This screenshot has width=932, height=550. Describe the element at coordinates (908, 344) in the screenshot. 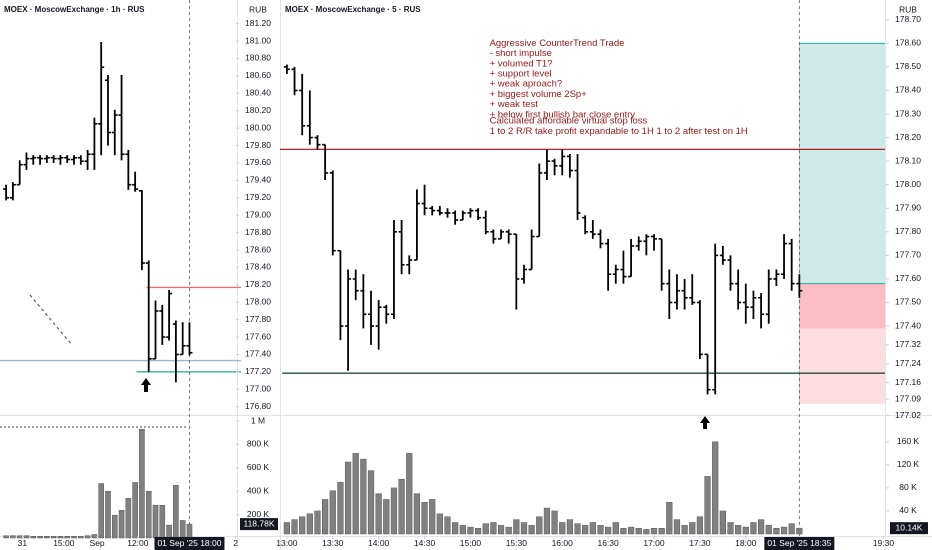

I see `y-tick-label: 177.32` at that location.